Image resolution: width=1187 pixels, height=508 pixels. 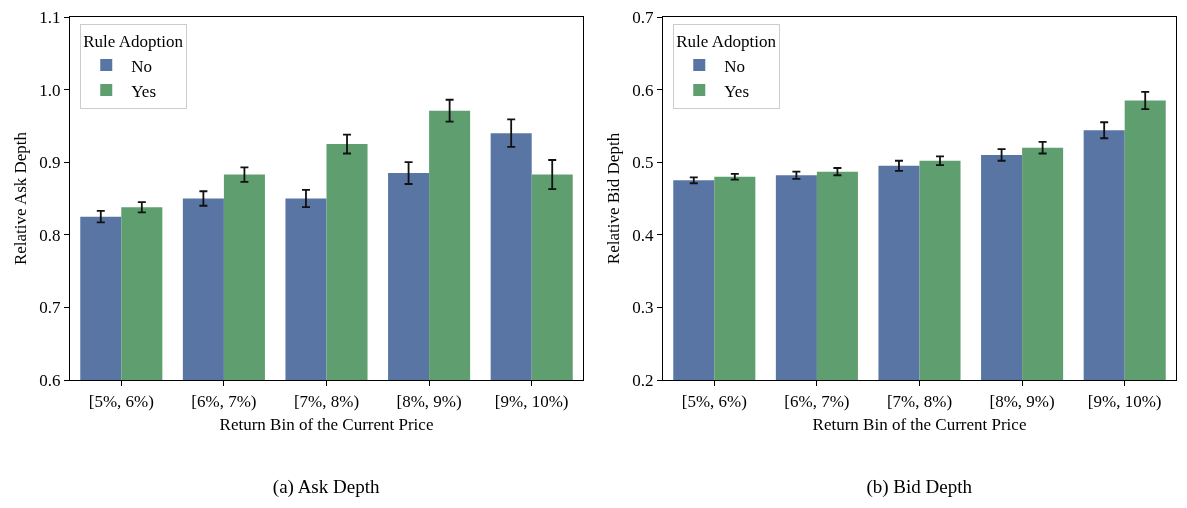 What do you see at coordinates (643, 308) in the screenshot?
I see `y-tick-label: 0.3` at bounding box center [643, 308].